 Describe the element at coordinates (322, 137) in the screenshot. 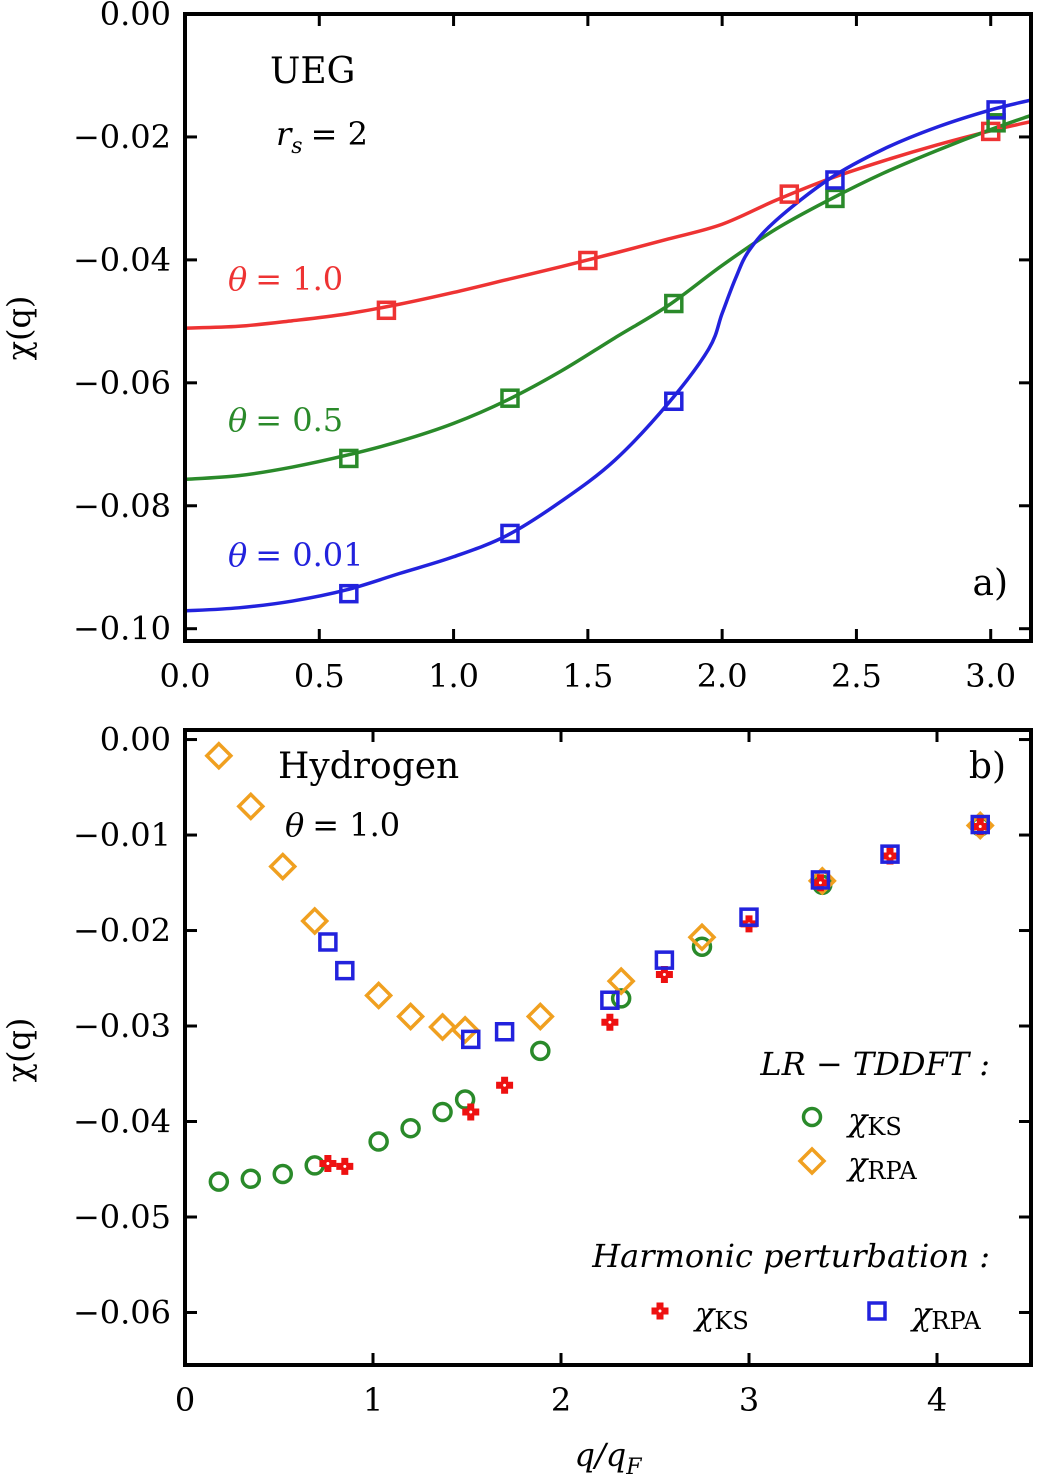

I see `panel-a-rs-label: rs = 2` at that location.